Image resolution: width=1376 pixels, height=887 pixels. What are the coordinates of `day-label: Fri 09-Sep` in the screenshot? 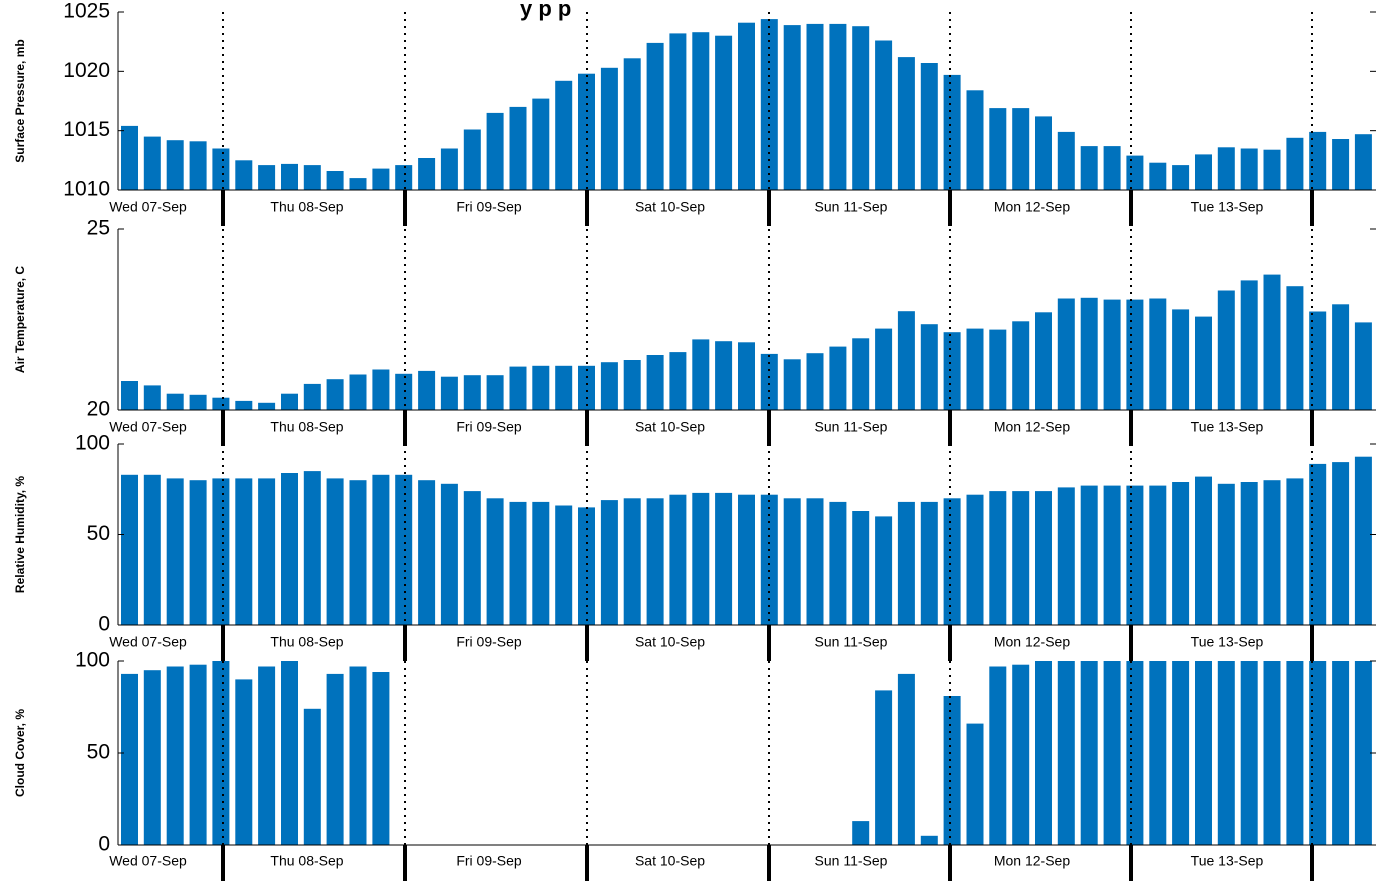 It's located at (489, 427).